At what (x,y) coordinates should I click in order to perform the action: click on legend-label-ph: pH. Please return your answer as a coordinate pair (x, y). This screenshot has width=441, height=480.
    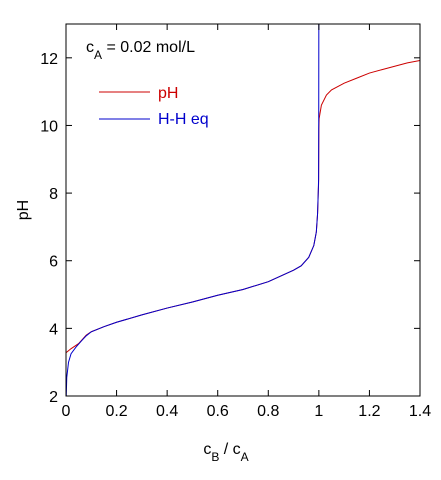
    Looking at the image, I should click on (168, 93).